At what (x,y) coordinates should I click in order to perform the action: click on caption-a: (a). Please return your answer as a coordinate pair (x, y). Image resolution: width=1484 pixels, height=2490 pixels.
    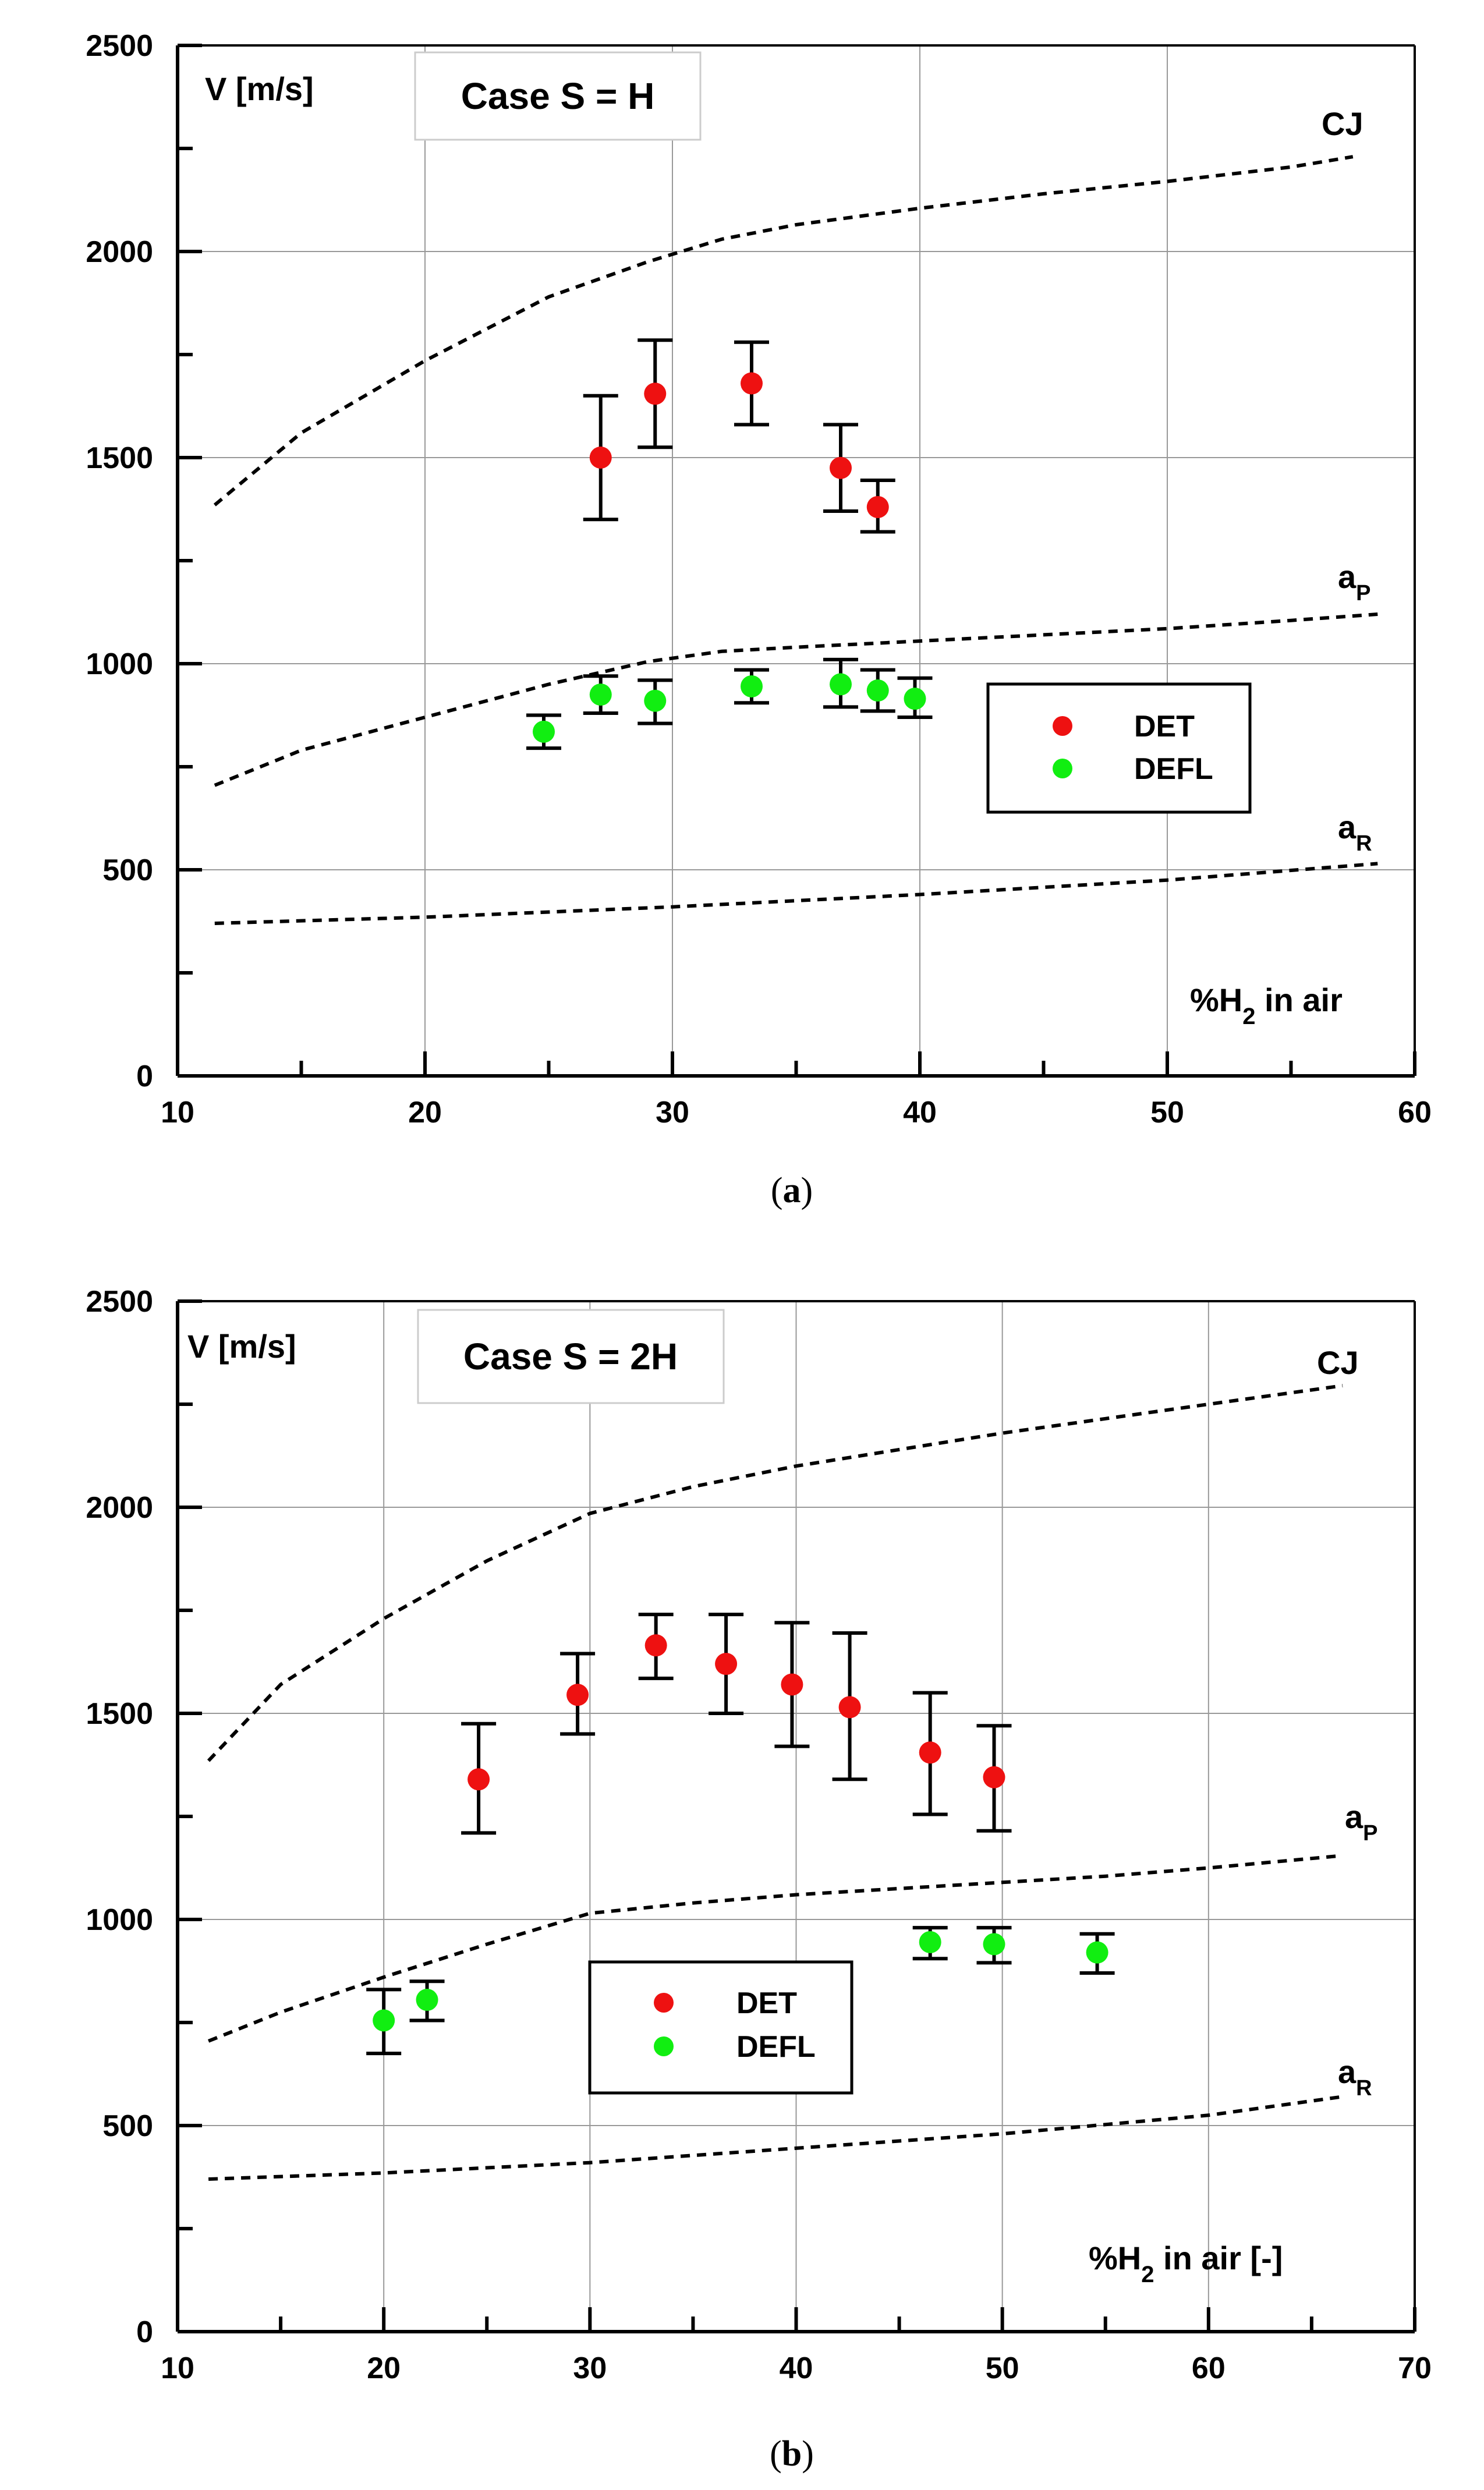
    Looking at the image, I should click on (792, 1190).